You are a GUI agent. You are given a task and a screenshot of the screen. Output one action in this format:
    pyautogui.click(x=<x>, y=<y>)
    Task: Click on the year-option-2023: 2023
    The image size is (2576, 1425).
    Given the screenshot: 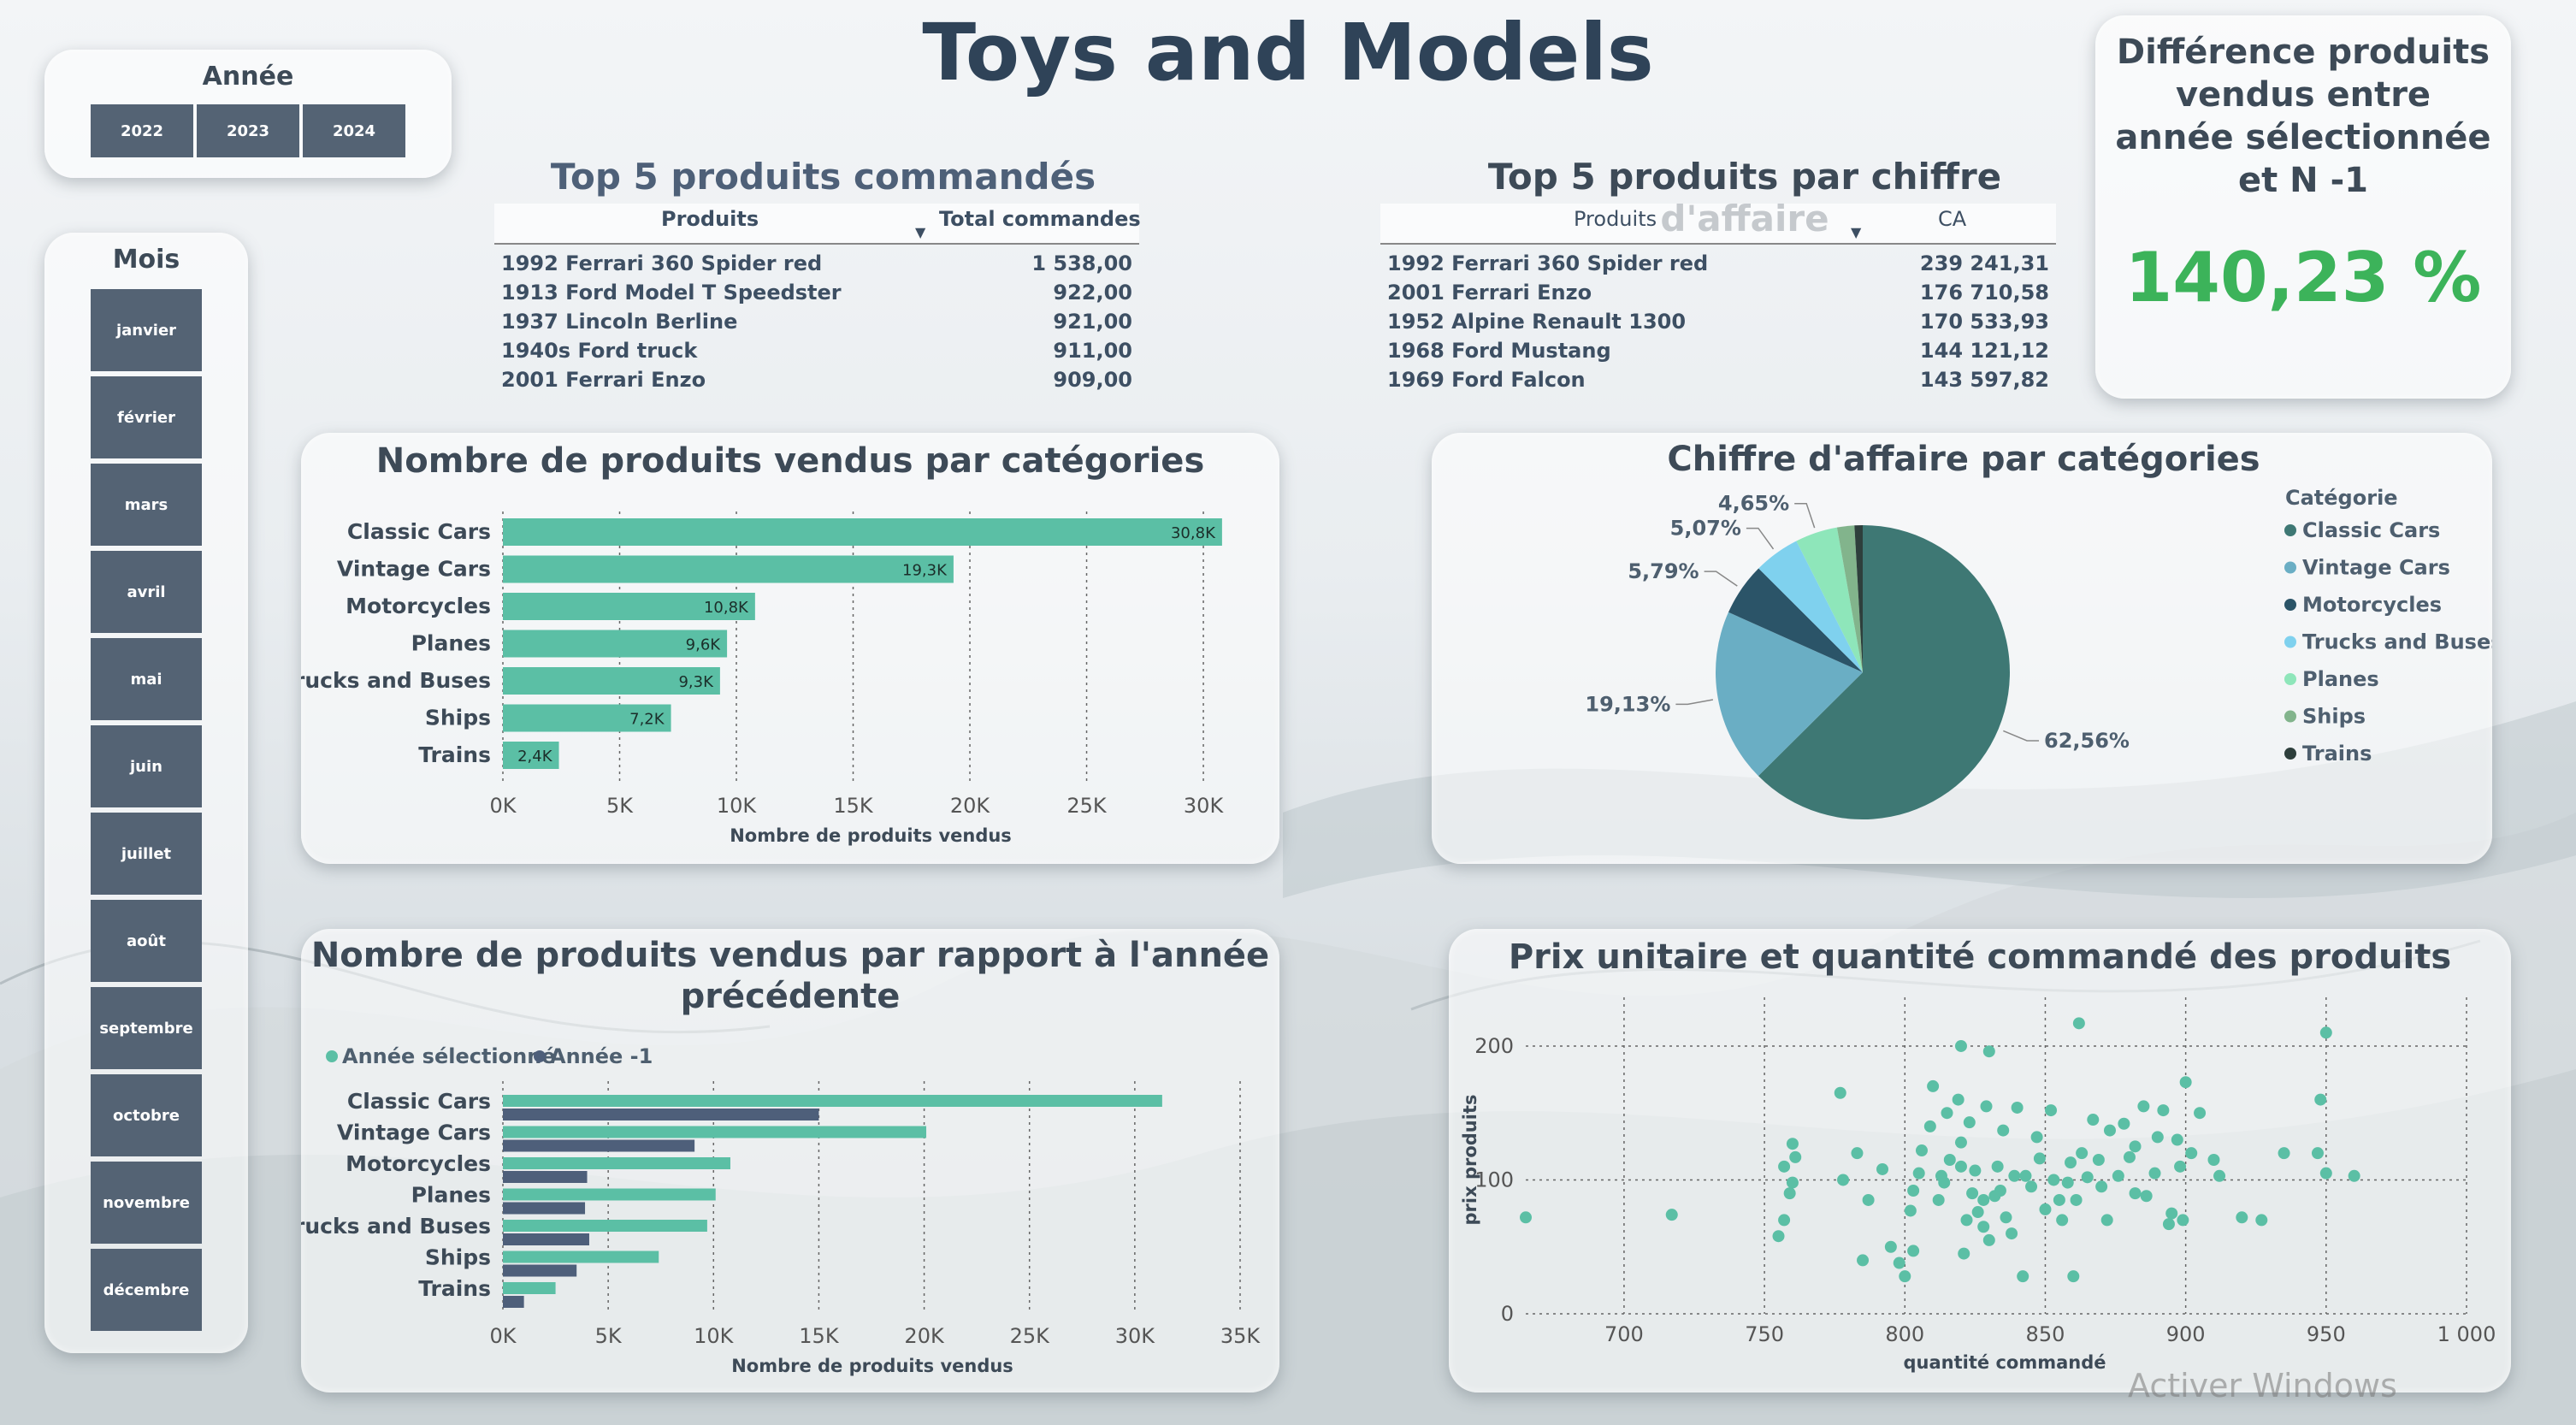 What is the action you would take?
    pyautogui.click(x=248, y=130)
    